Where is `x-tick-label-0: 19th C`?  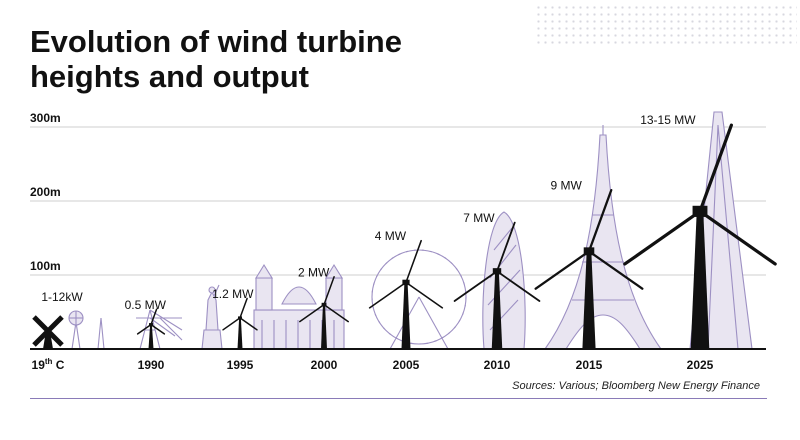
x-tick-label-0: 19th C is located at coordinates (48, 364).